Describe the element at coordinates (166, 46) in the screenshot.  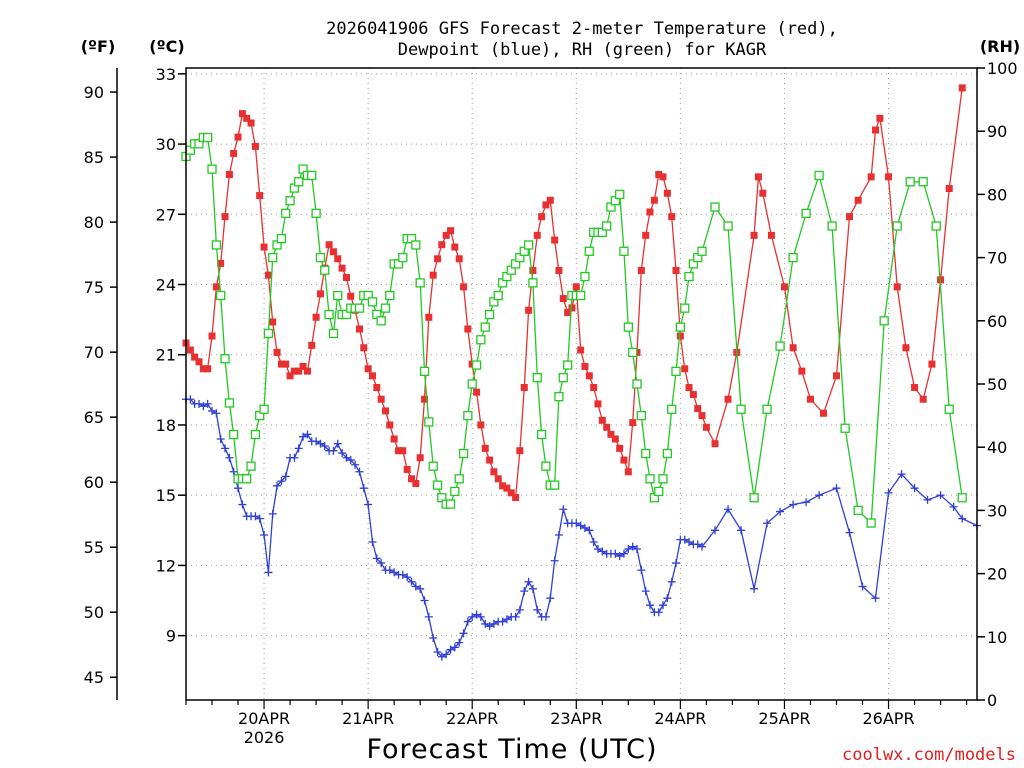
I see `unit-label-celsius: (ºC)` at that location.